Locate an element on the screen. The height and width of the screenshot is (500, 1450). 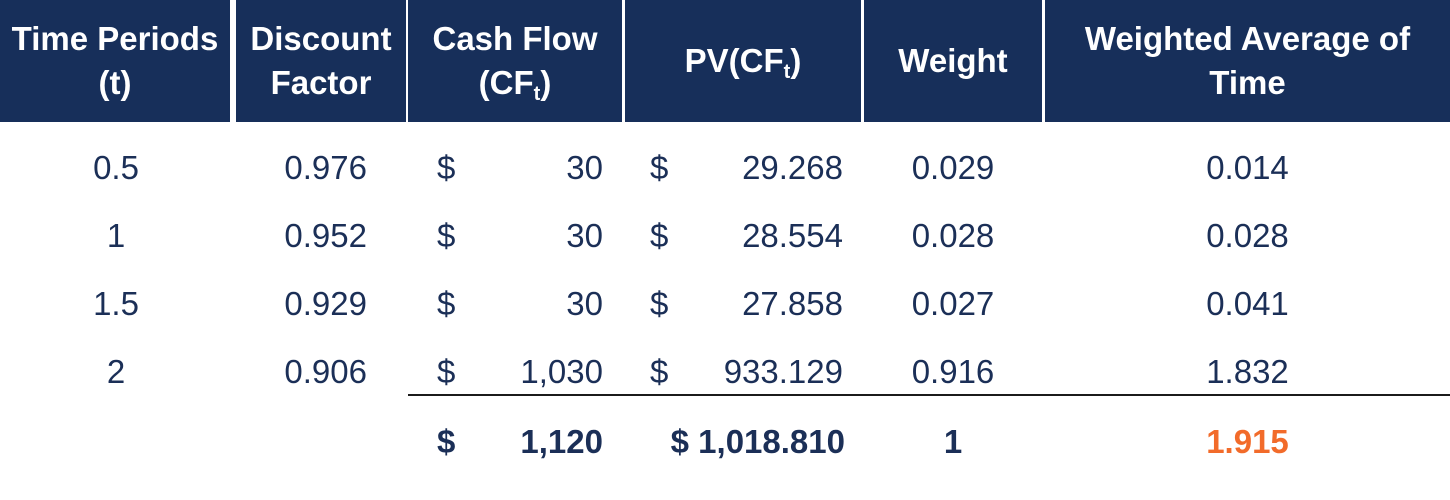
header-present-value-label: PV(CFt) is located at coordinates (743, 61).